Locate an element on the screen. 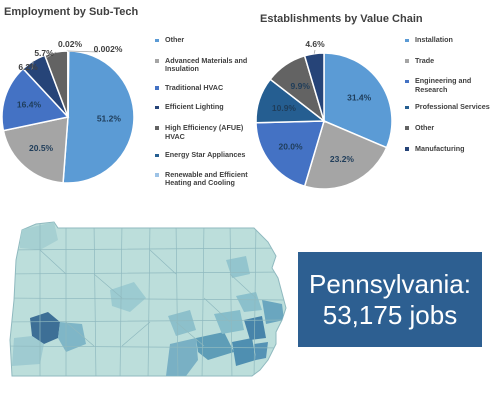  legend-label: High Efficiency (AFUE) HVAC is located at coordinates (204, 131).